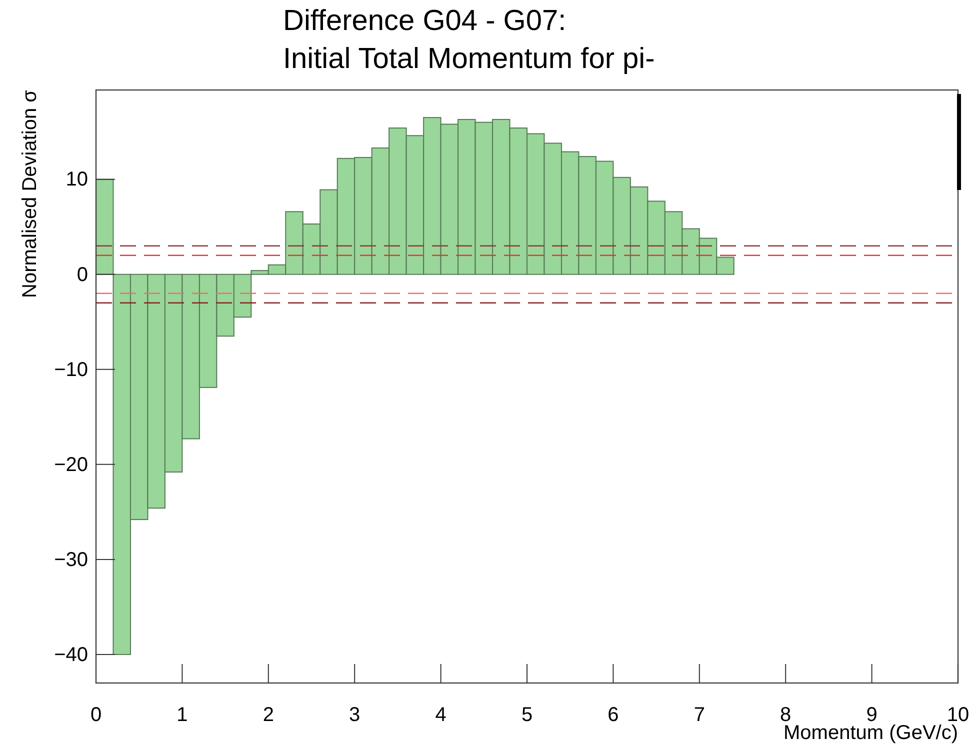 This screenshot has height=751, width=975. Describe the element at coordinates (469, 40) in the screenshot. I see `chart-title: Difference G04 - G07: Initial Total Momentum for pi-` at that location.